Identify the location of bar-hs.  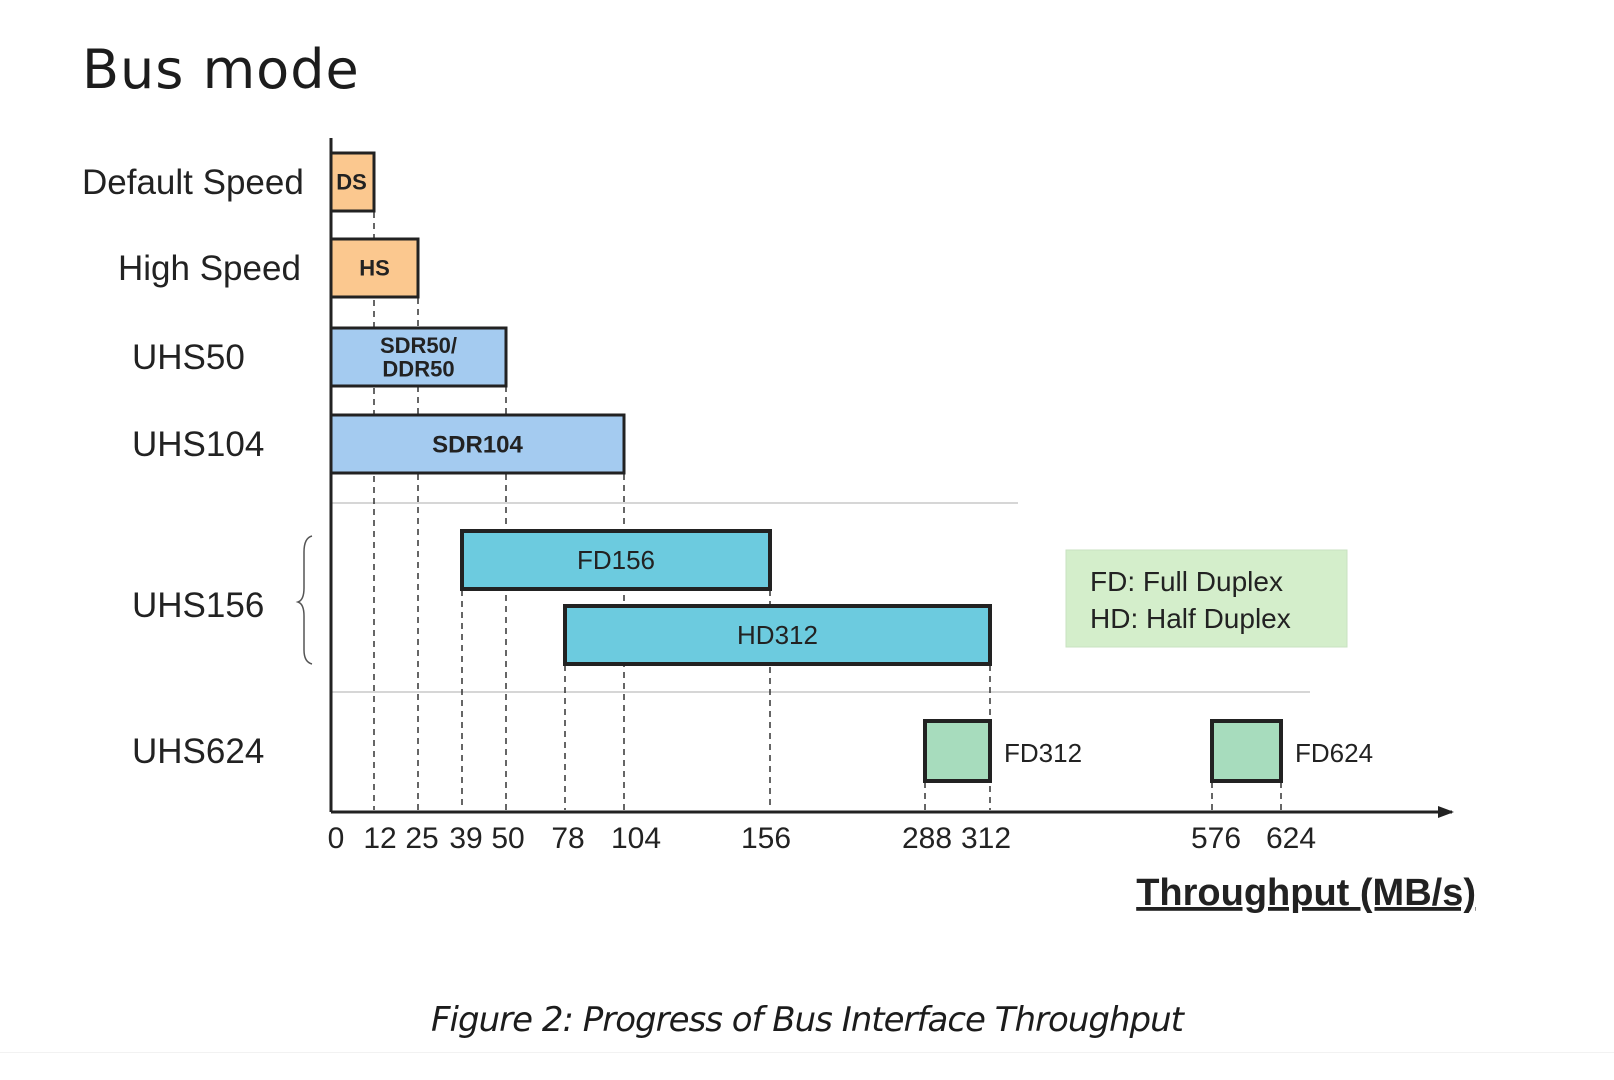
(374, 268).